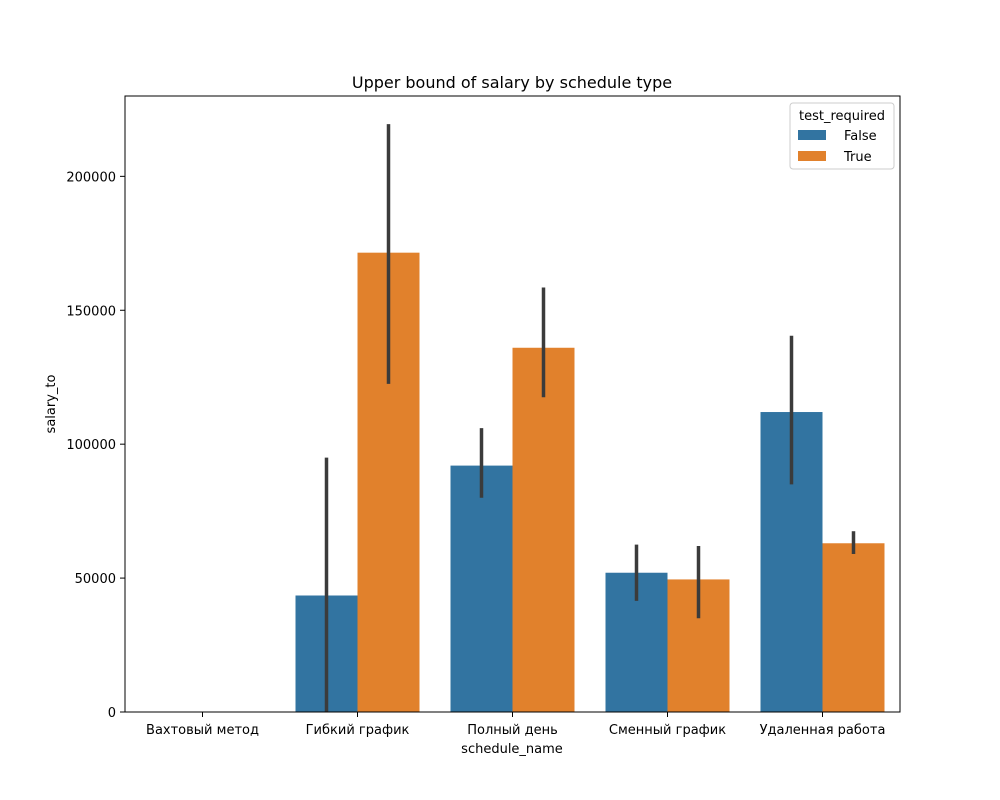  I want to click on x-tick-label: Удаленная работа, so click(823, 730).